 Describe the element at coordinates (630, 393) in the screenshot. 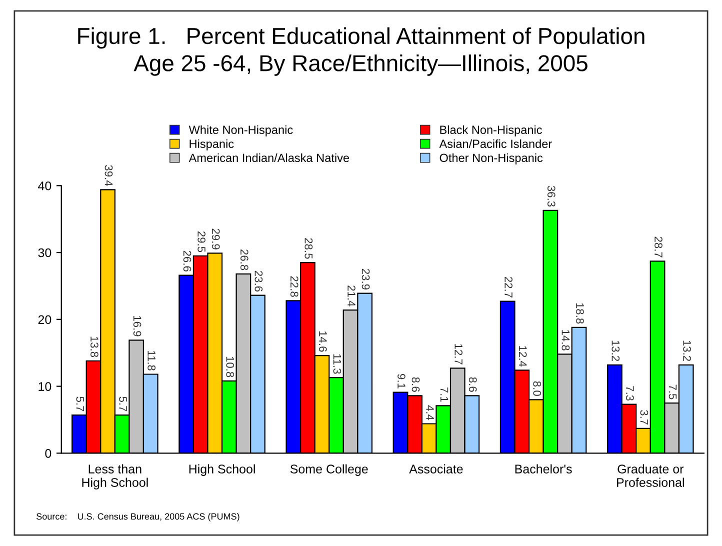

I see `data-label: 7.3` at that location.